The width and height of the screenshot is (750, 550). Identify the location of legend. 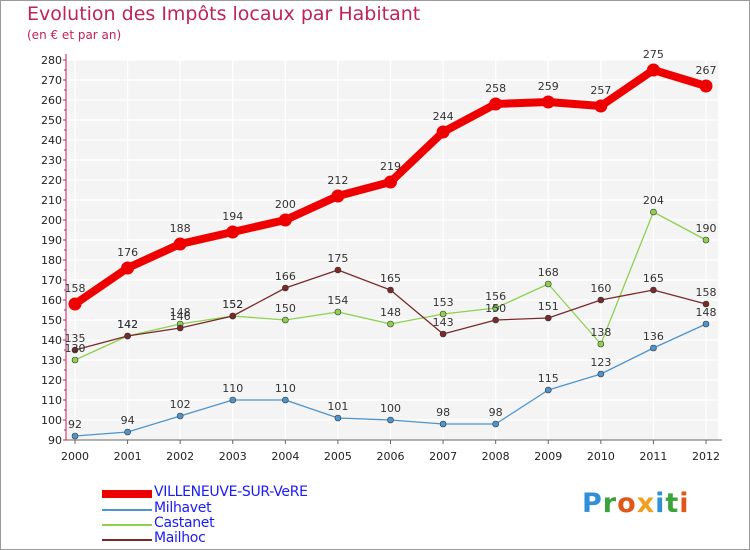
(127, 515).